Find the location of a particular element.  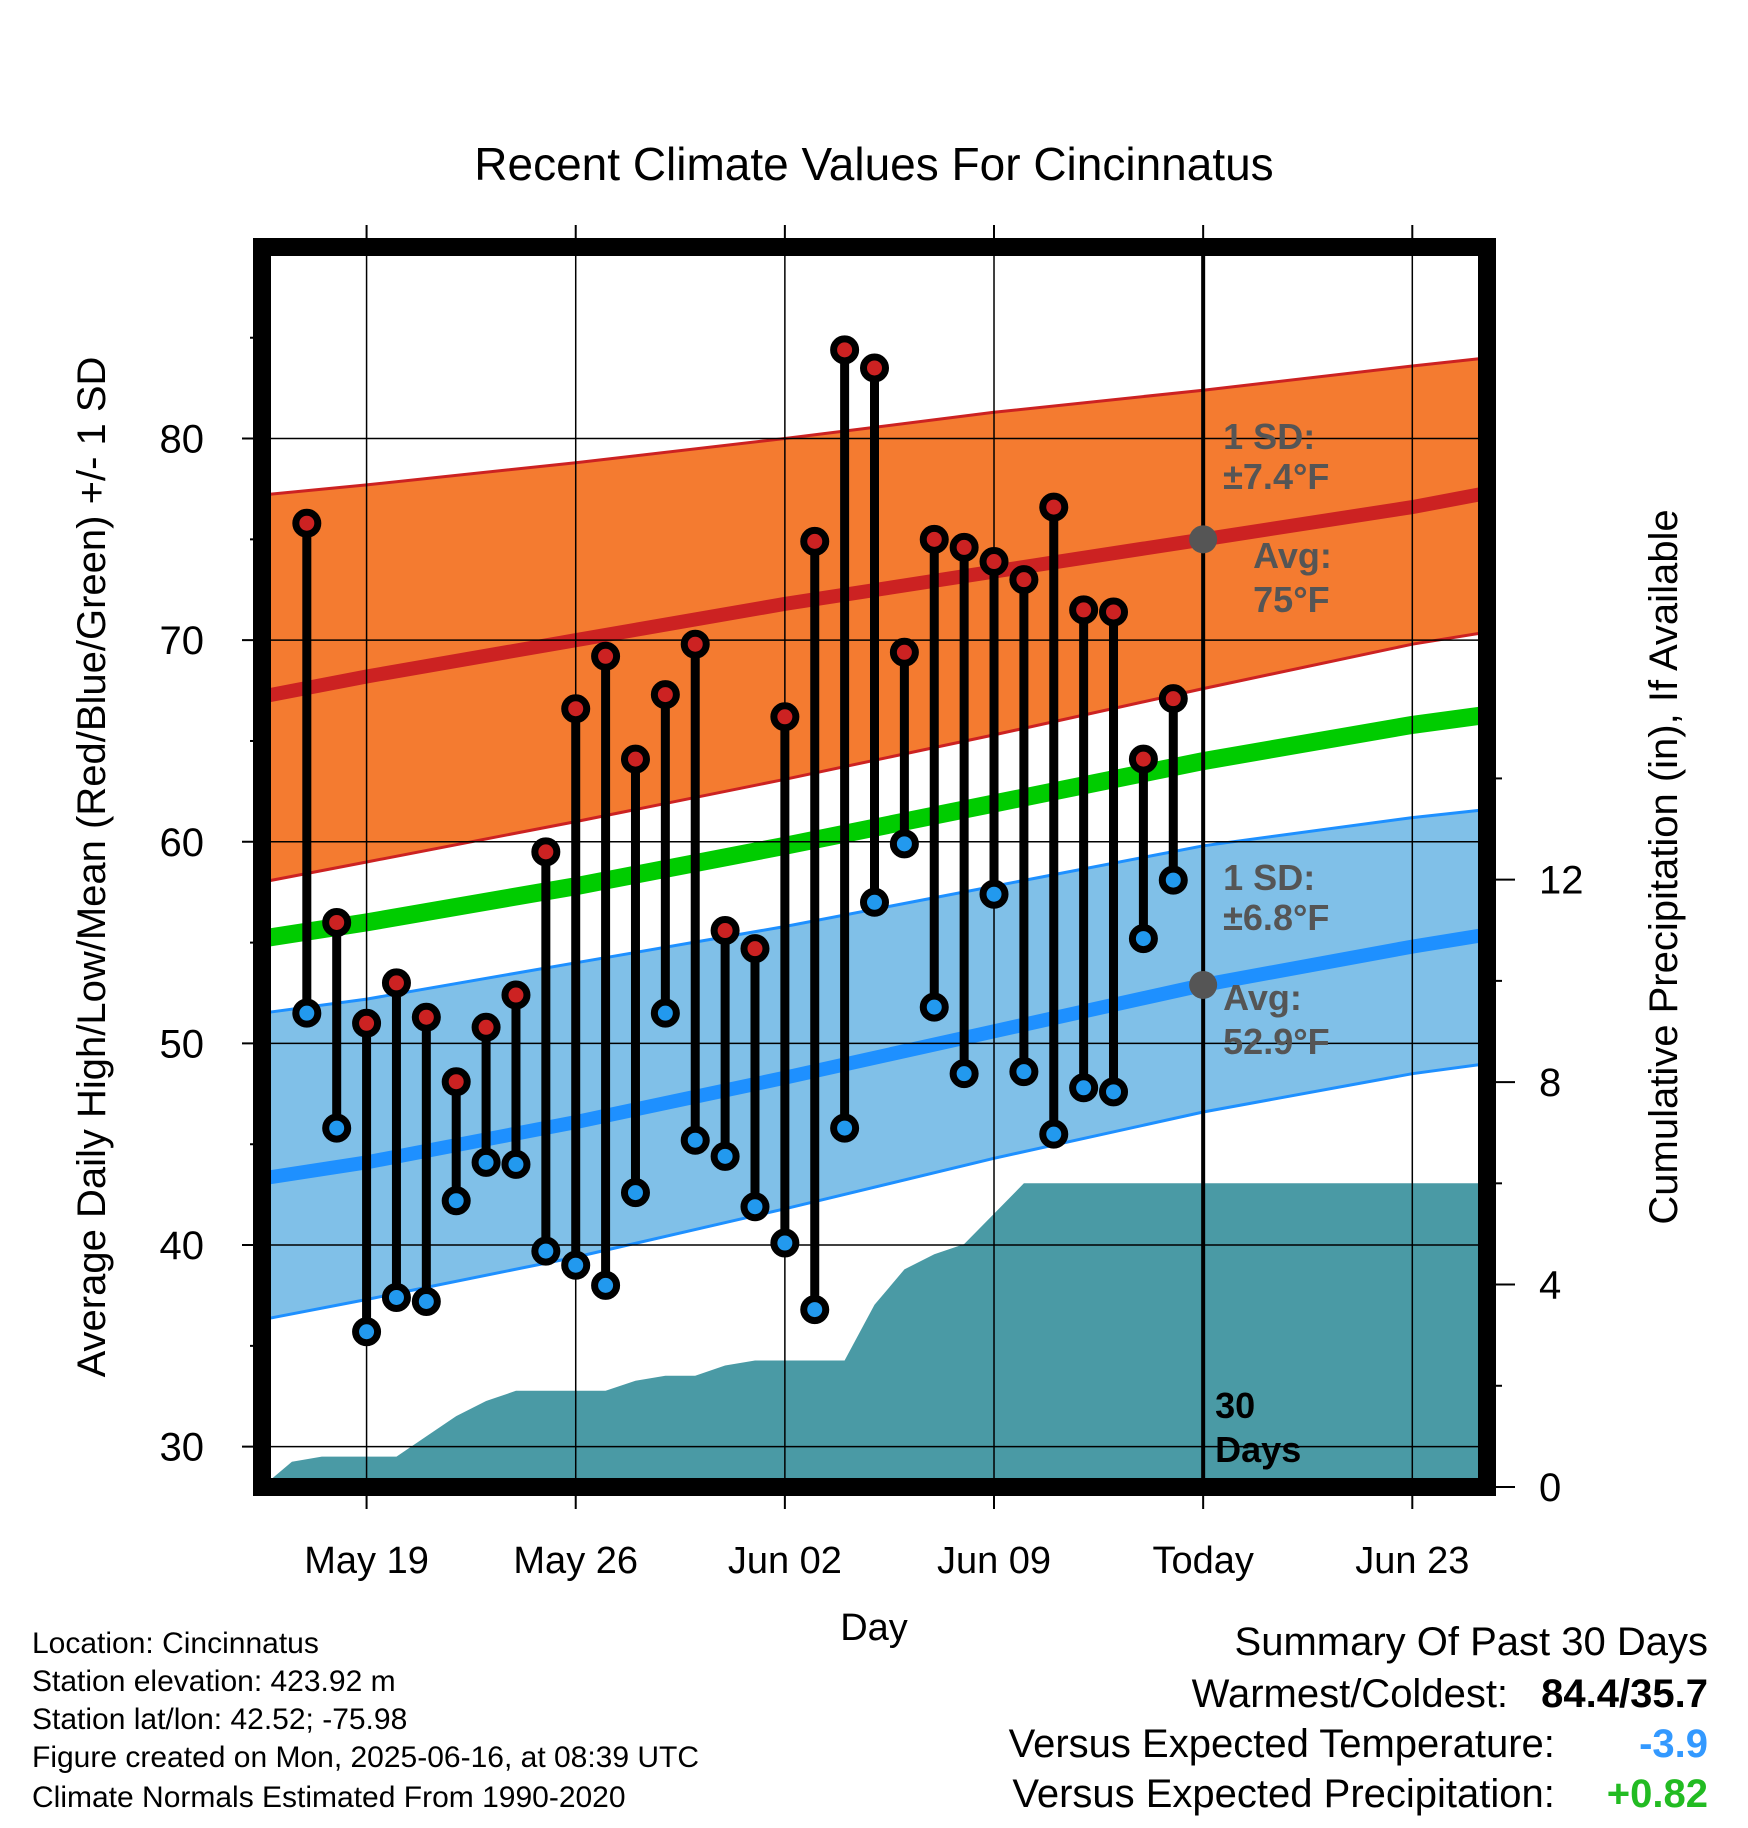

x-tick-label-3: Jun 09 is located at coordinates (994, 1561).